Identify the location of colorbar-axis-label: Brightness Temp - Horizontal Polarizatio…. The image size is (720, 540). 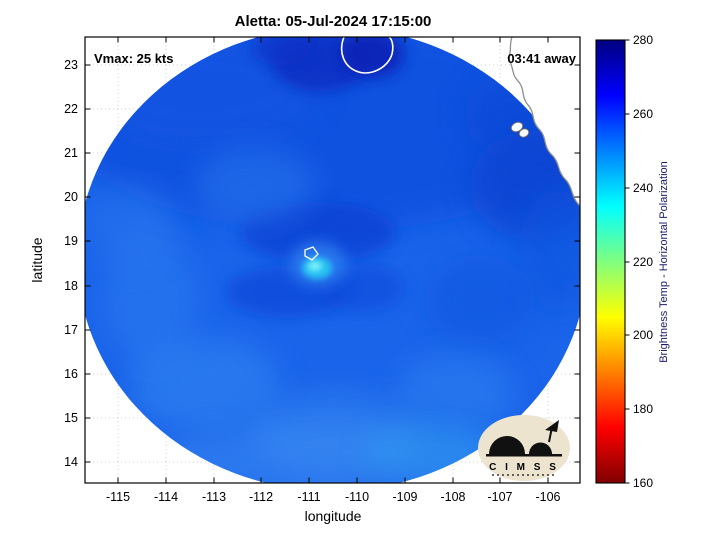
(664, 262).